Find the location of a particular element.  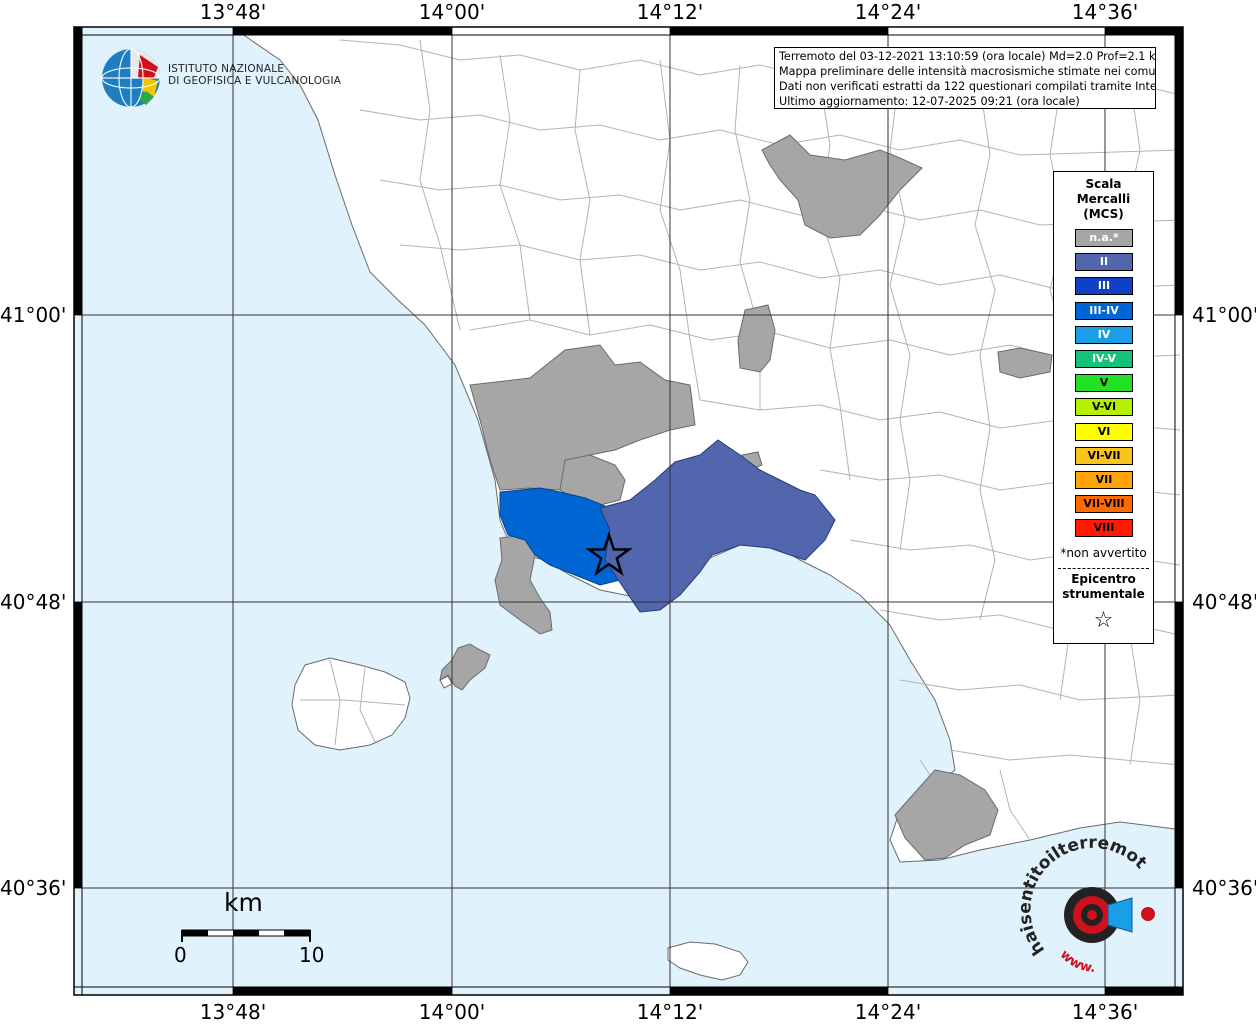

tick-bottom-2: 14°00' is located at coordinates (452, 1012).